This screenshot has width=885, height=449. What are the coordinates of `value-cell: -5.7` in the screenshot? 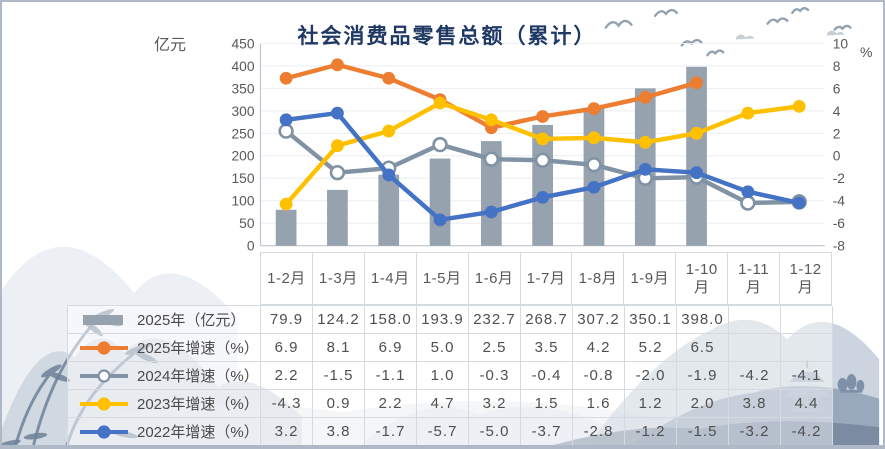 It's located at (443, 431).